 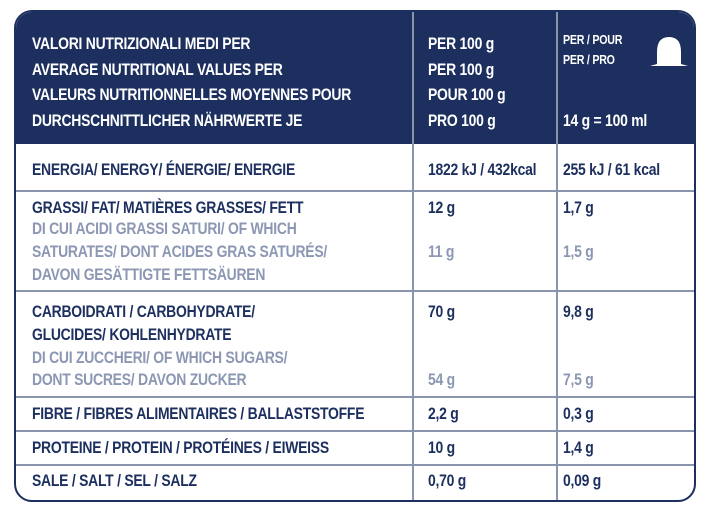 What do you see at coordinates (593, 39) in the screenshot?
I see `header-serving-label: PER / POUR` at bounding box center [593, 39].